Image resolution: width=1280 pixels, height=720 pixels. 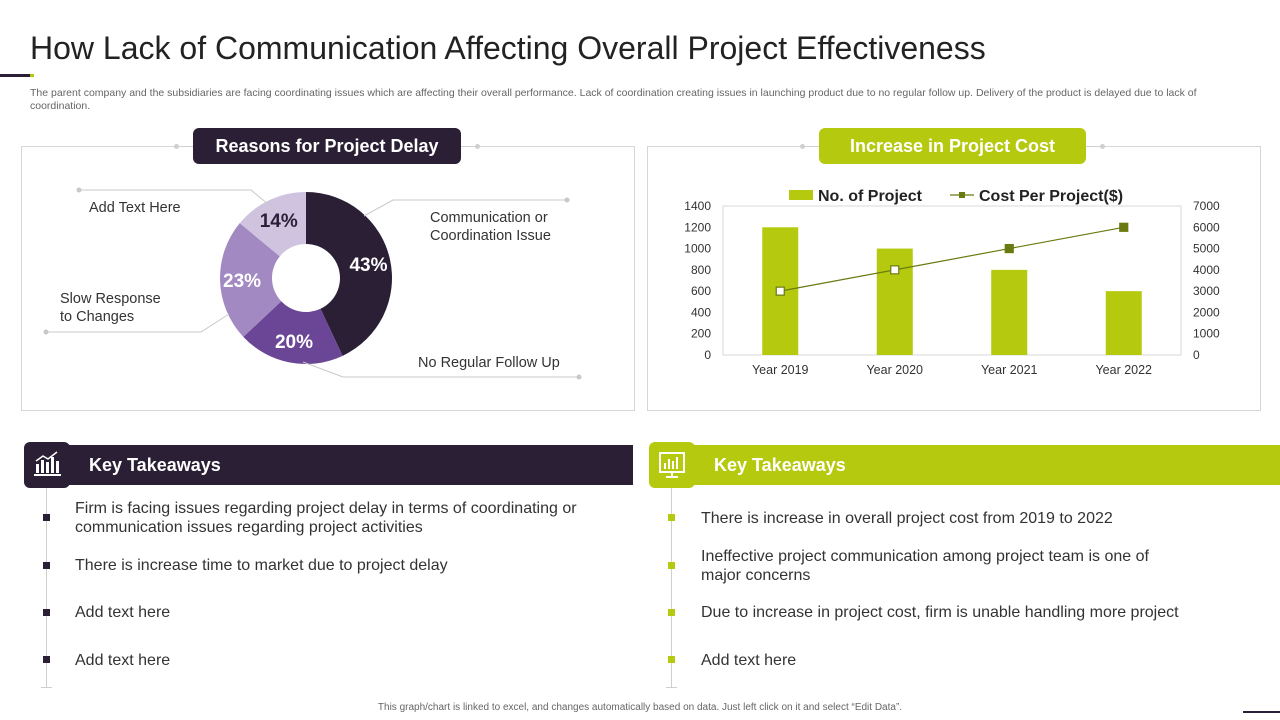 I want to click on leader-line-add-text, so click(x=177, y=200).